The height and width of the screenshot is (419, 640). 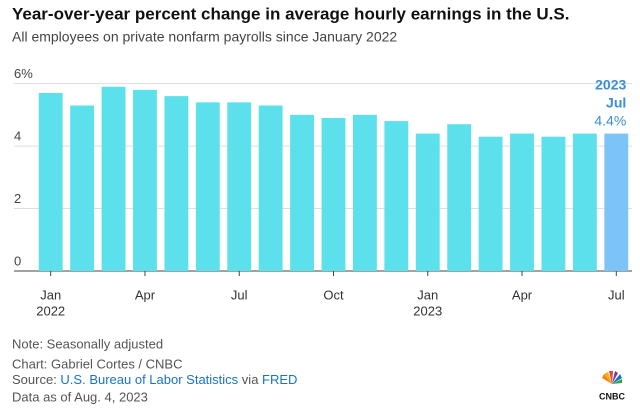 I want to click on annotation: Jul, so click(x=616, y=103).